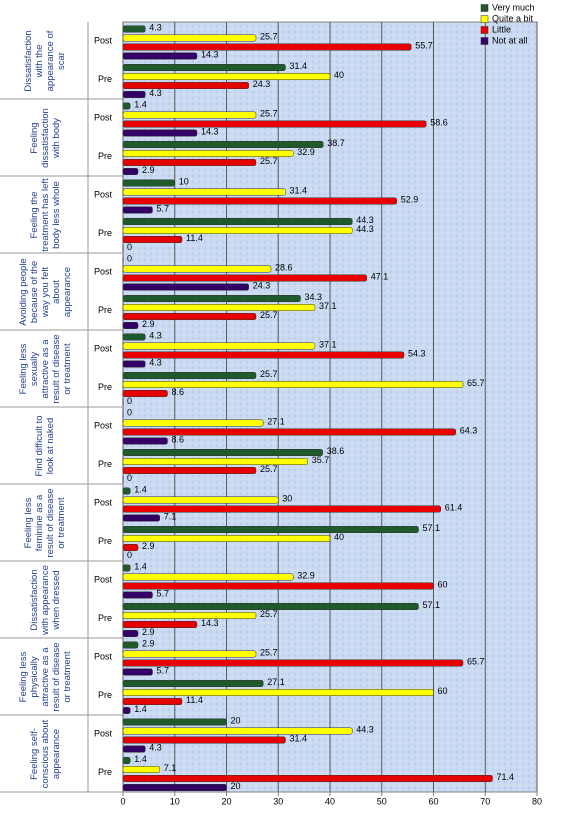 The height and width of the screenshot is (823, 564). I want to click on x-tick-label: 0, so click(122, 801).